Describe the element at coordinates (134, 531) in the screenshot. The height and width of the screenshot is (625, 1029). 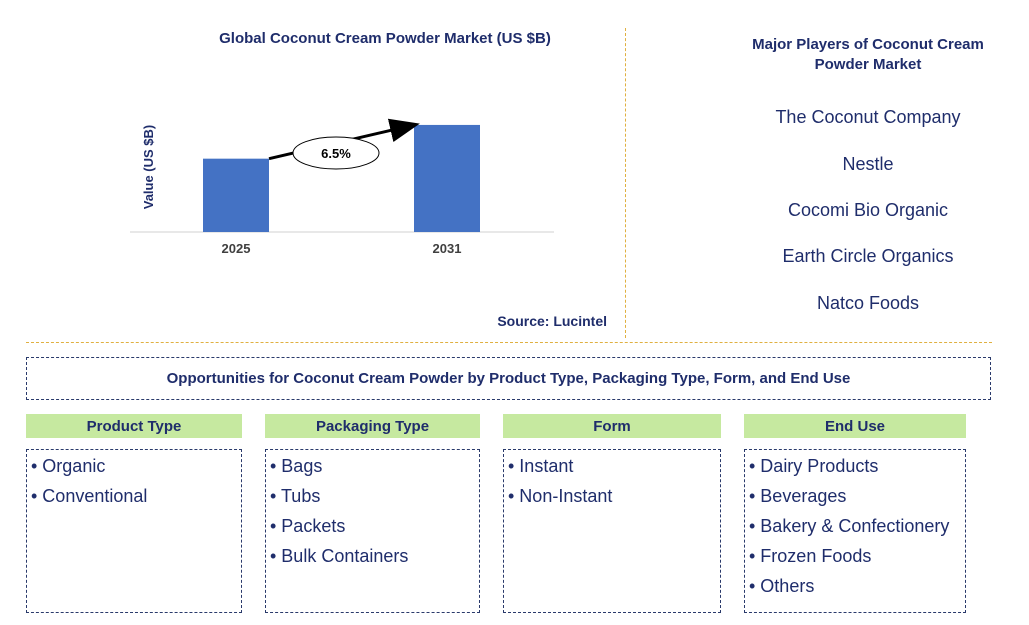
I see `category-list: • Organic • Conventional` at that location.